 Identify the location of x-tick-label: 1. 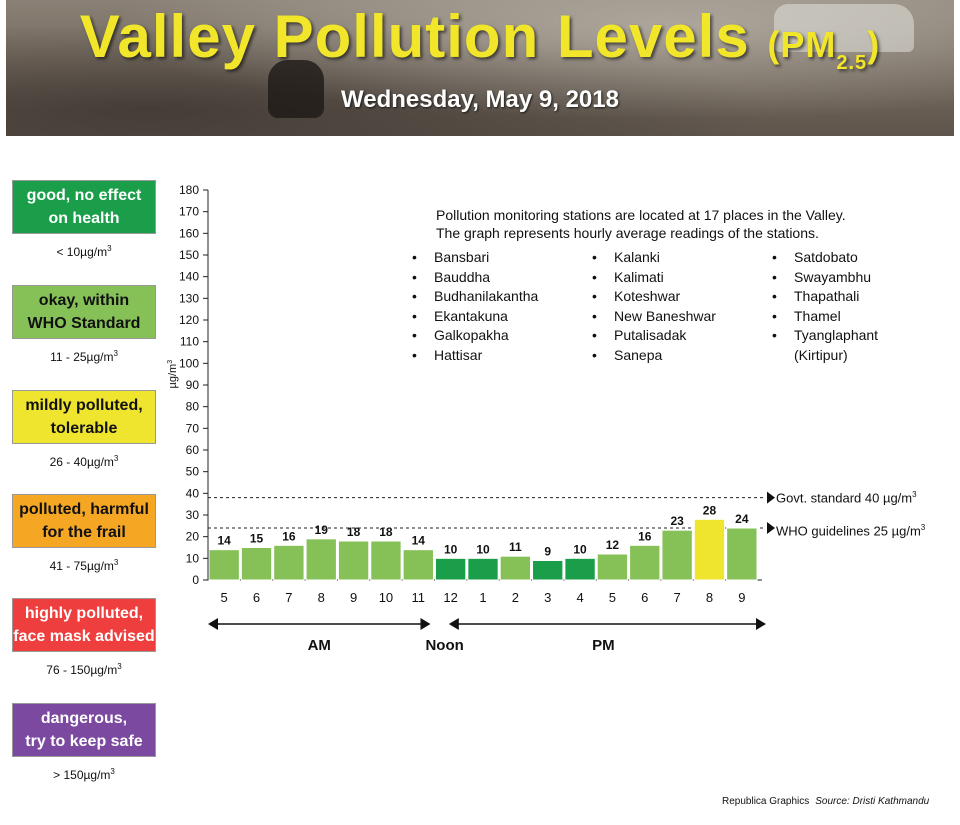
(482, 597).